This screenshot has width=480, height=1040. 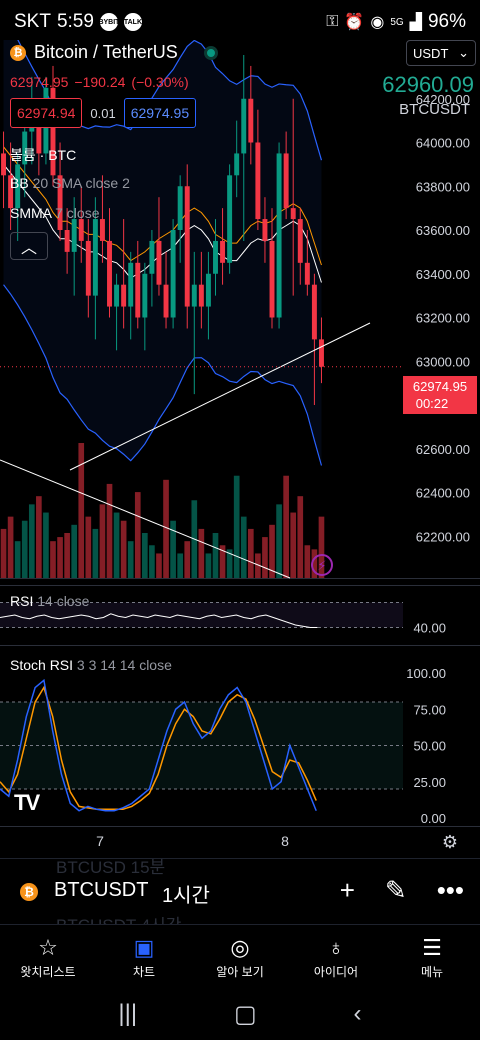 I want to click on nav-explore: ◎ 알아 보기, so click(x=240, y=956).